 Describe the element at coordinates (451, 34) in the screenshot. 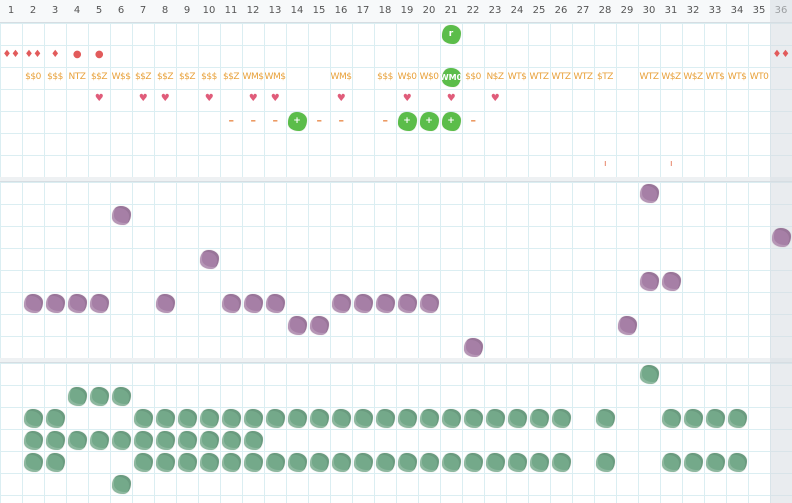

I see `bright-tile: r` at that location.